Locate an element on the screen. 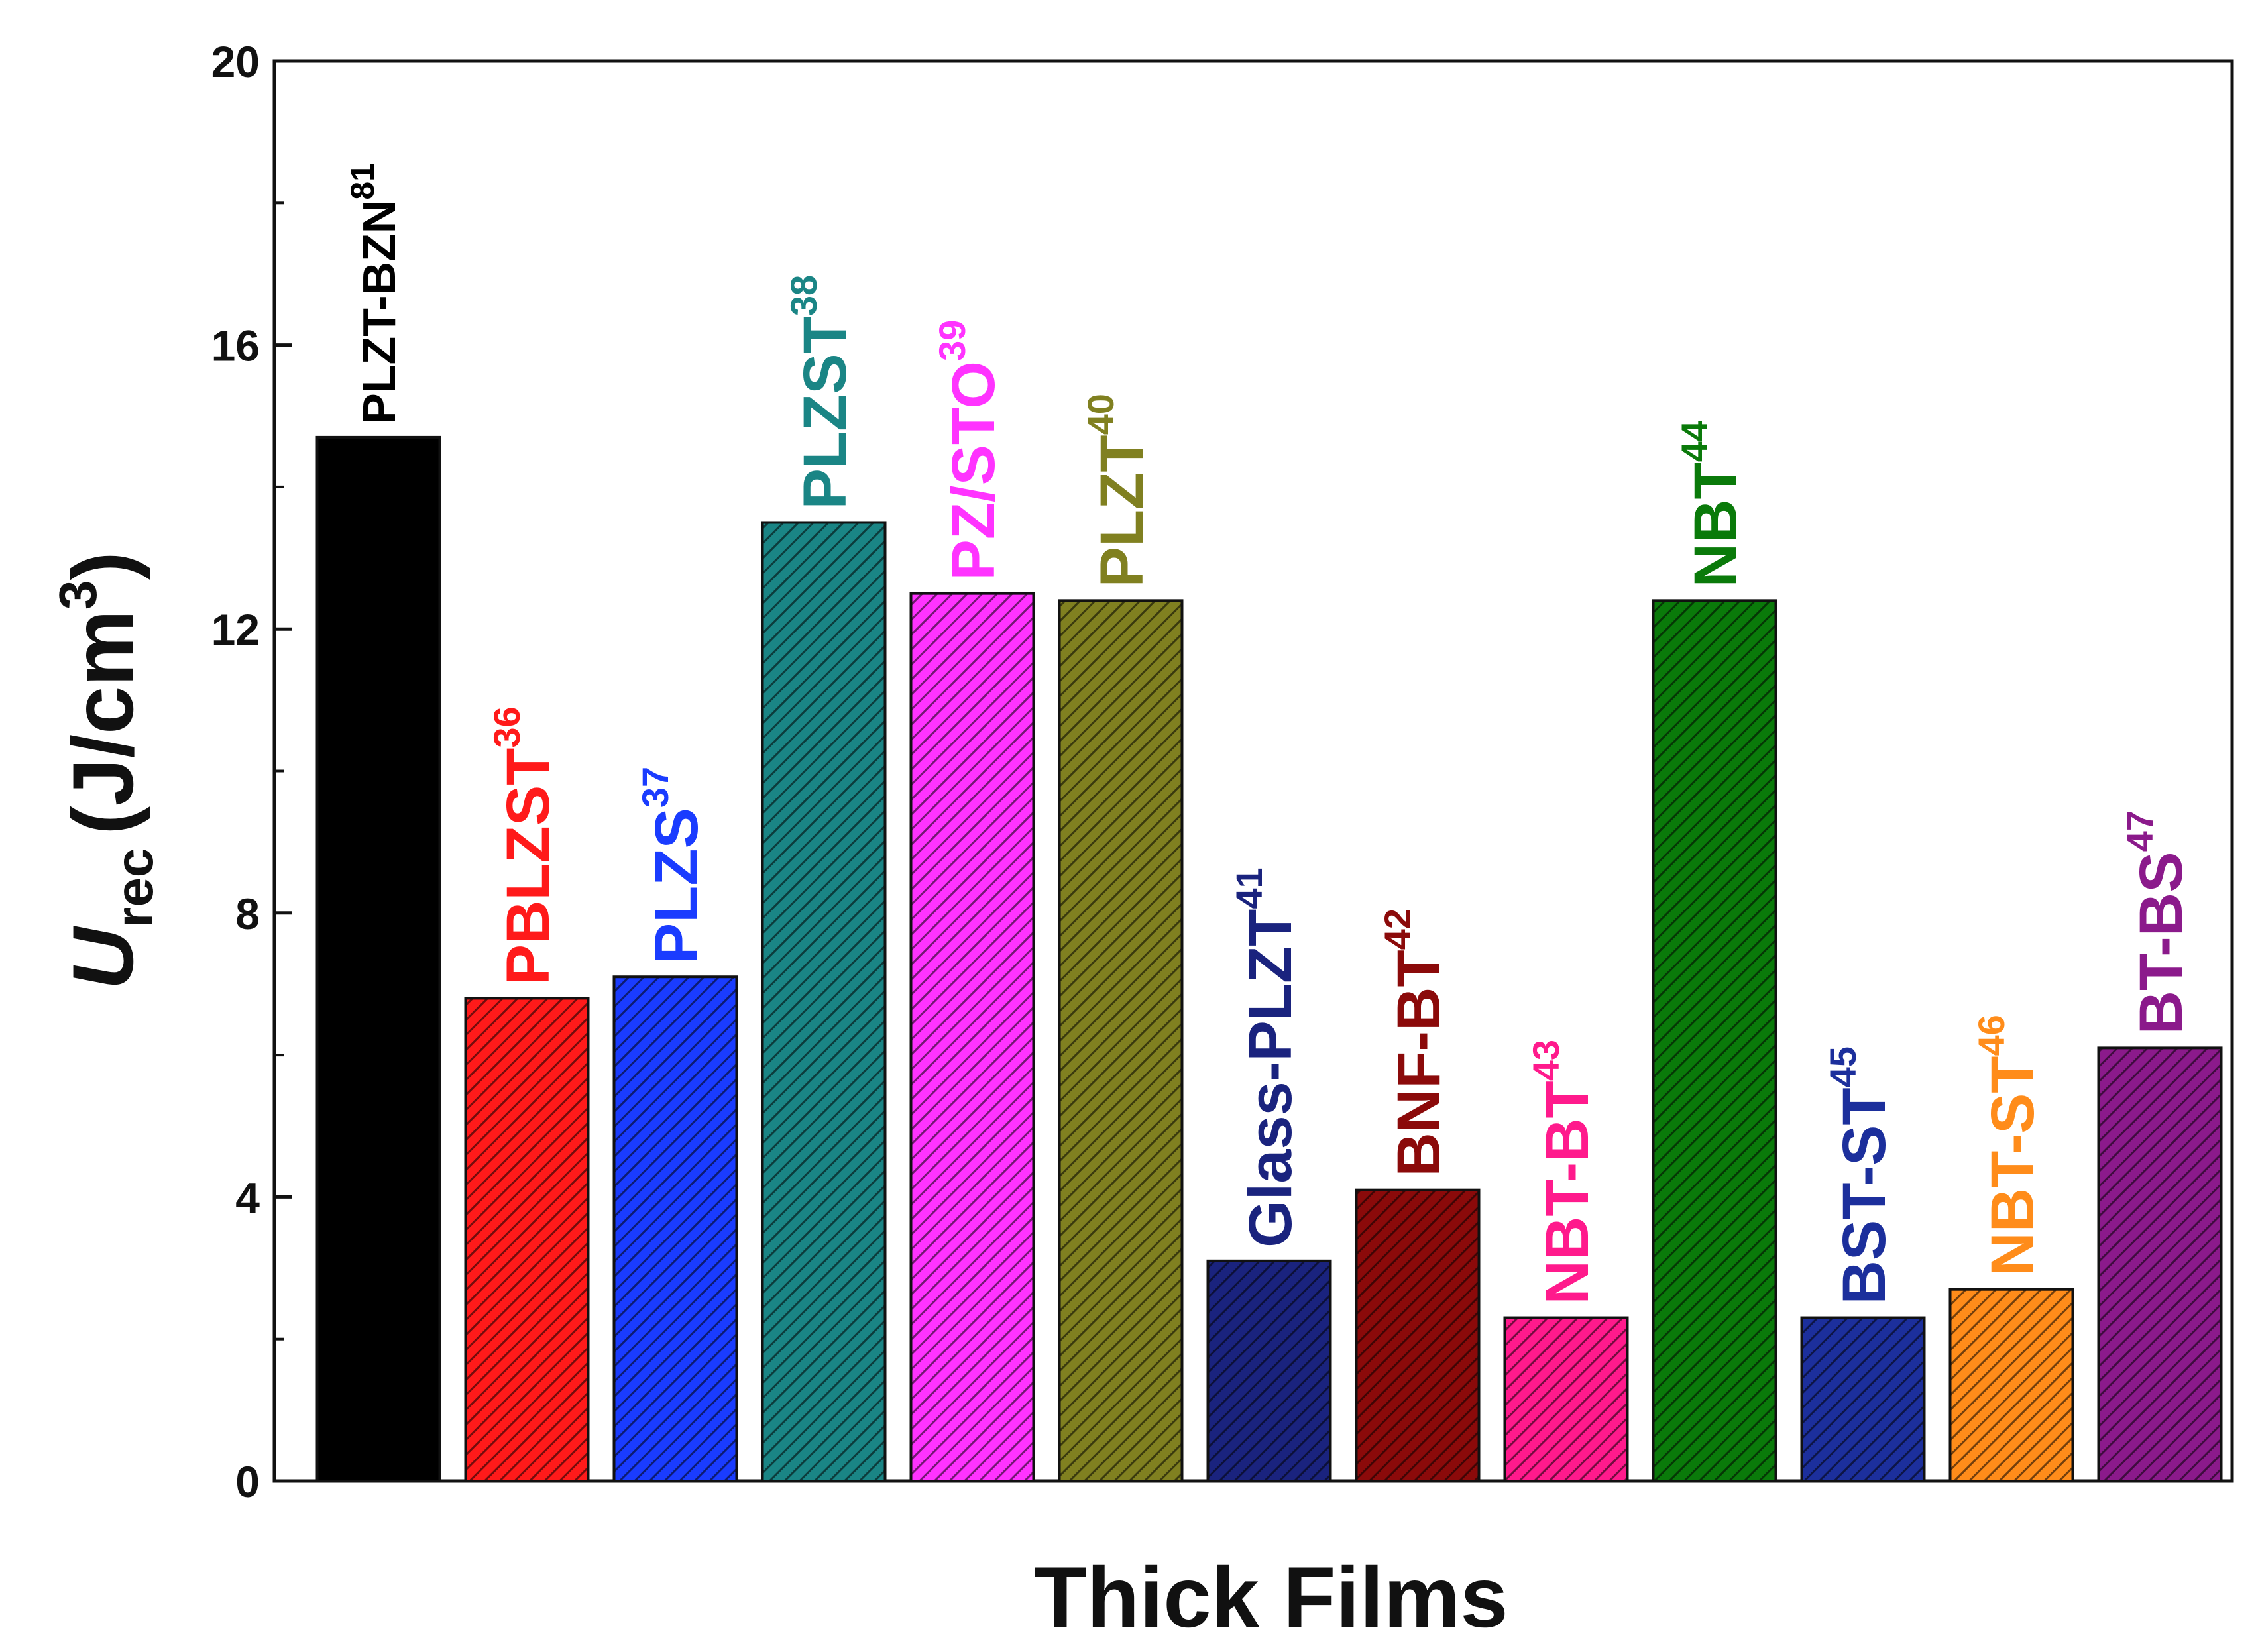 This screenshot has width=2256, height=1652. bar-label-reference: 39 is located at coordinates (952, 340).